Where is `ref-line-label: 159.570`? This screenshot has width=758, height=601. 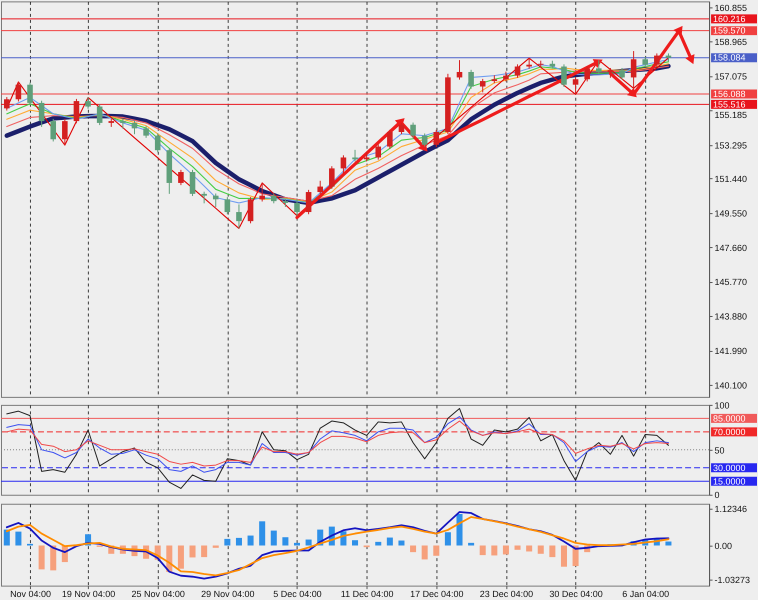 ref-line-label: 159.570 is located at coordinates (729, 31).